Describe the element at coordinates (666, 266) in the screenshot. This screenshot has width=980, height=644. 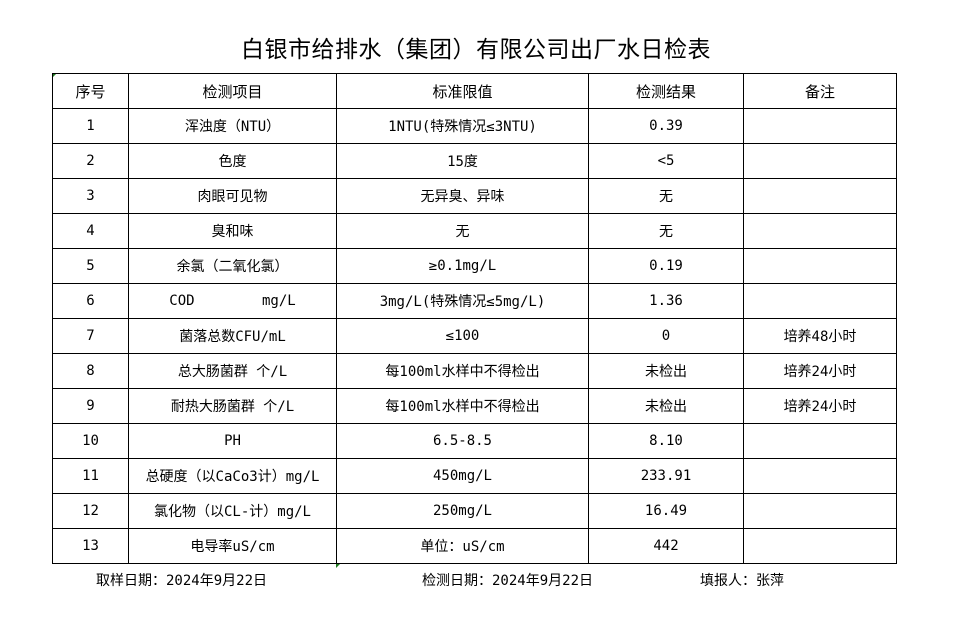
I see `cell-result: 0.19` at that location.